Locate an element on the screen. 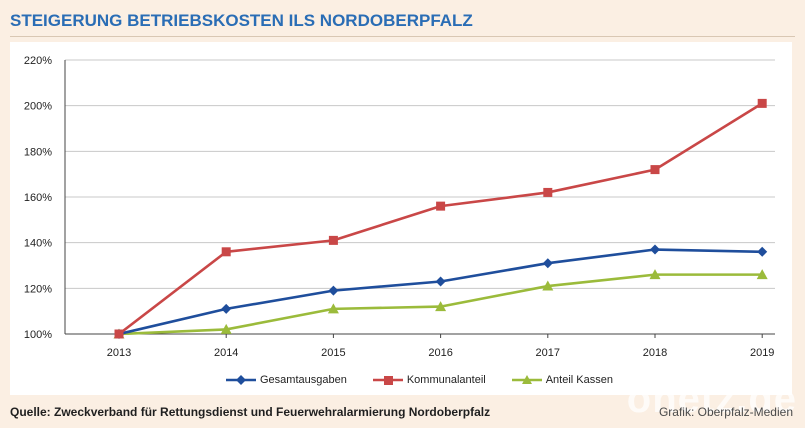 This screenshot has width=805, height=428. y-tick-label: 120% is located at coordinates (38, 289).